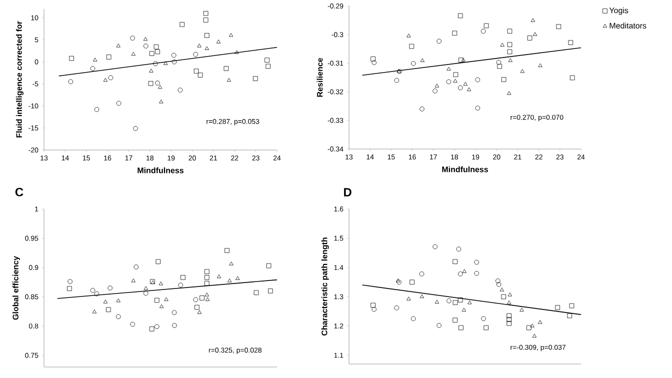 The image size is (672, 378). I want to click on chart-title: D, so click(348, 192).